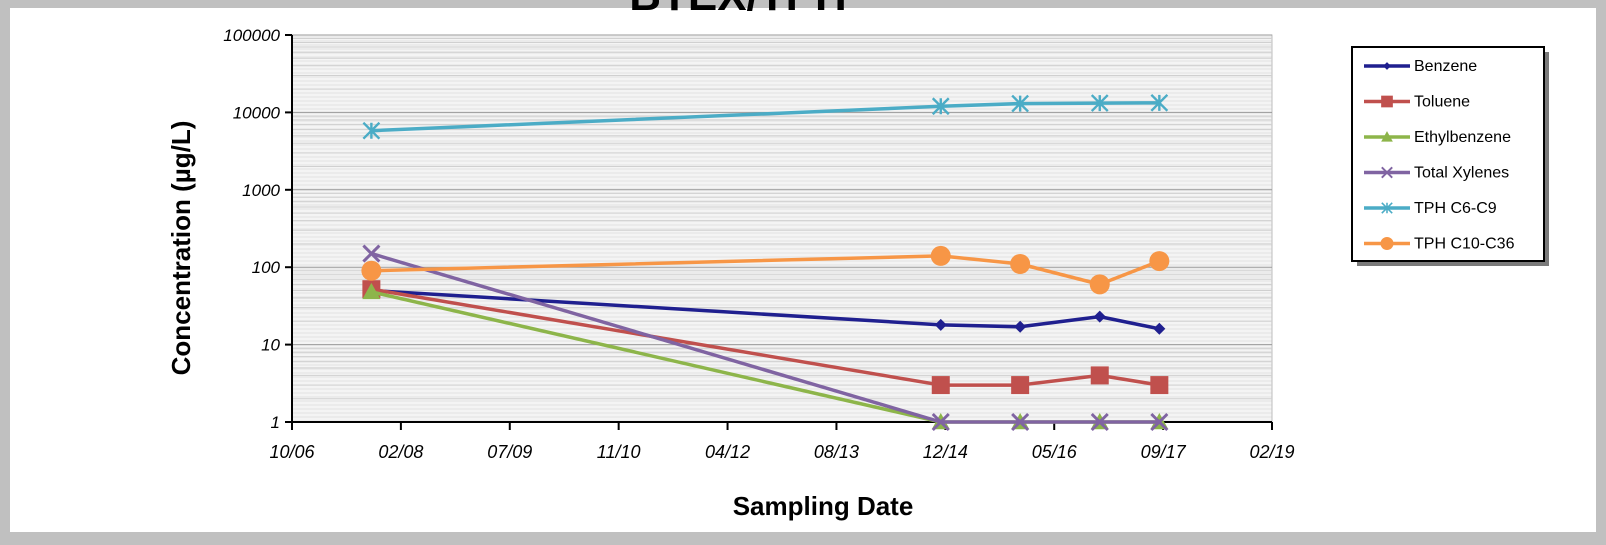 This screenshot has height=545, width=1606. I want to click on x-tick-label: 05/16, so click(1055, 452).